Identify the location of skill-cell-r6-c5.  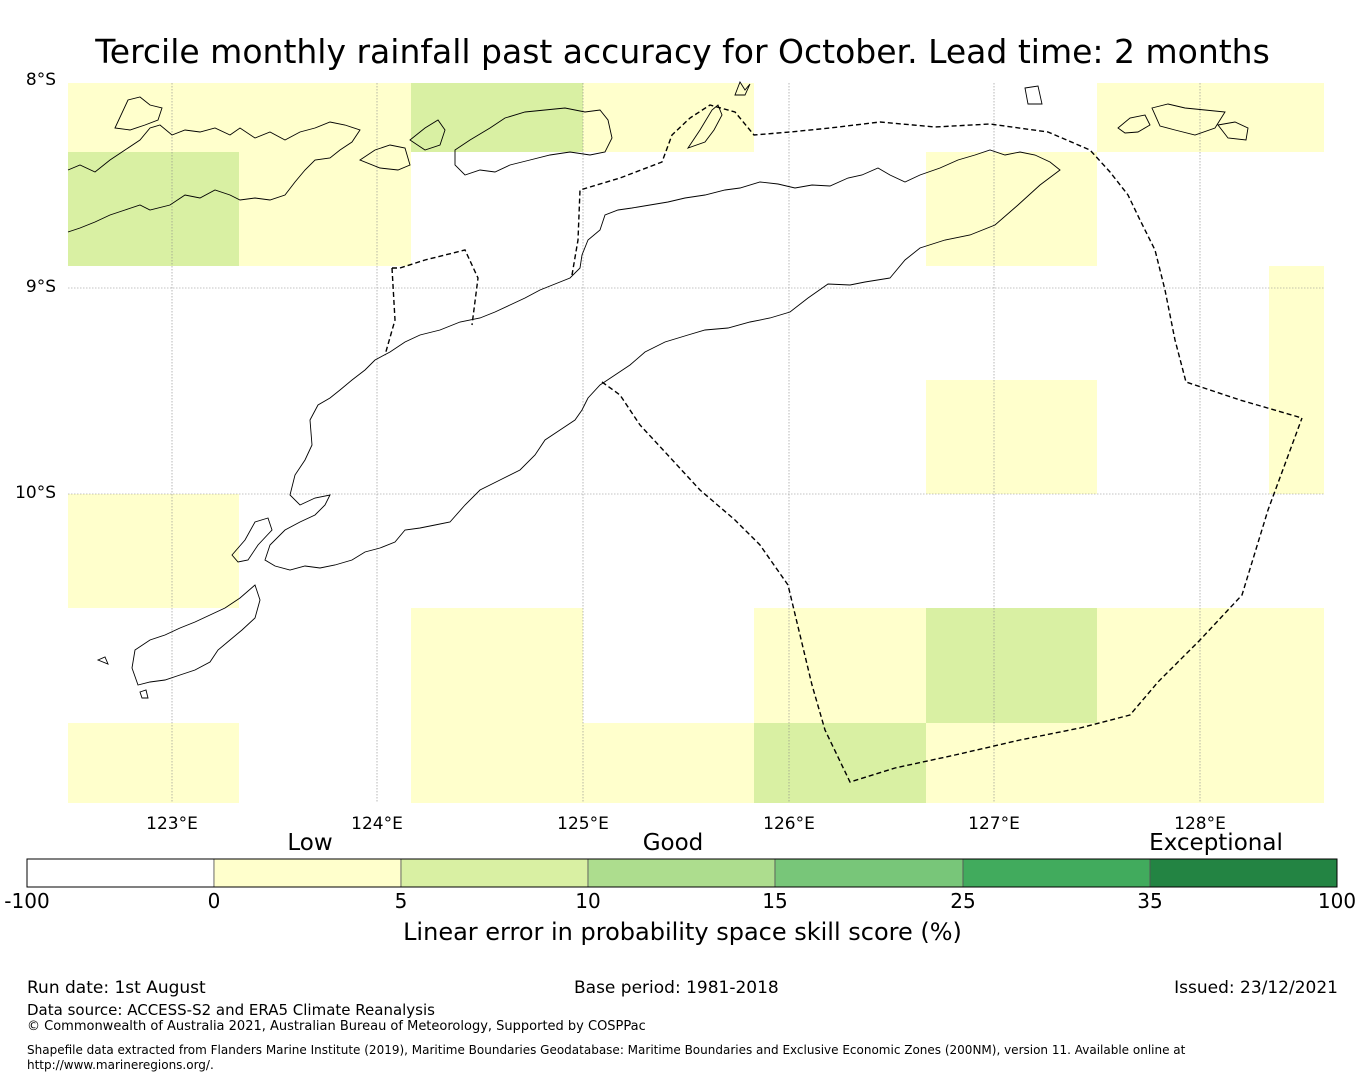
(1011, 763).